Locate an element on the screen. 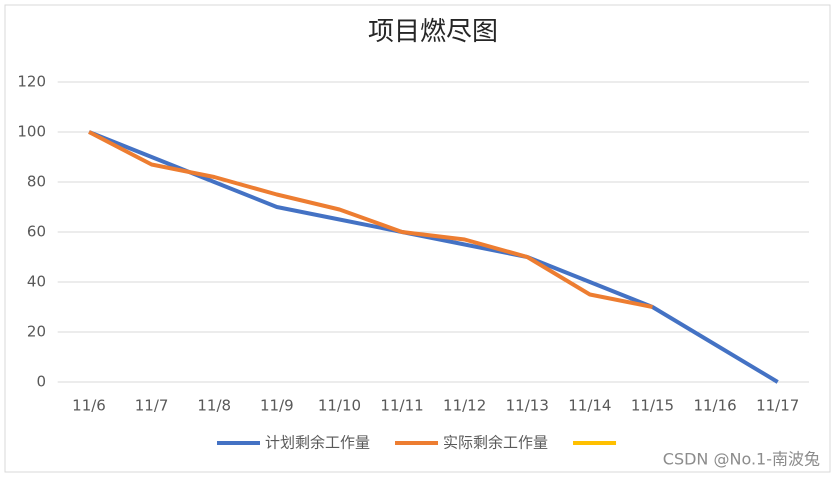  x-tick-label: 11/16 is located at coordinates (714, 406).